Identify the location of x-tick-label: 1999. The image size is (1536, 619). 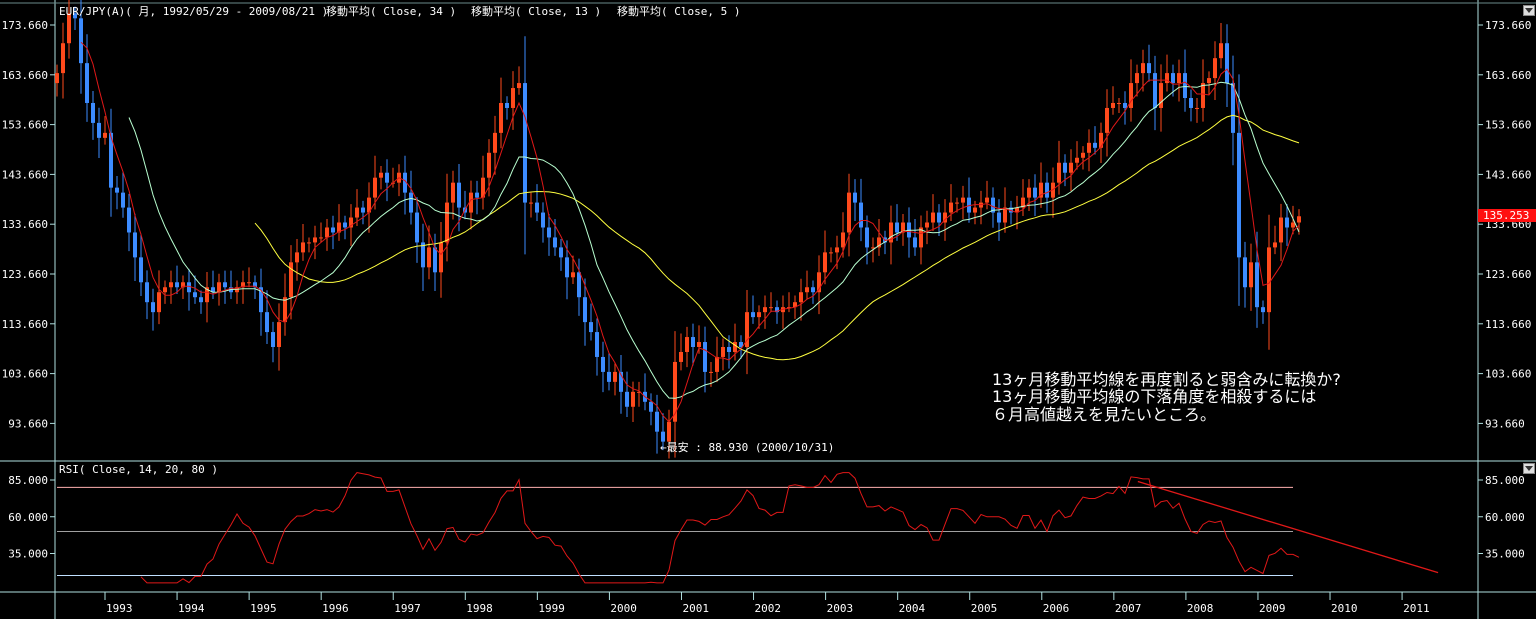
(551, 608).